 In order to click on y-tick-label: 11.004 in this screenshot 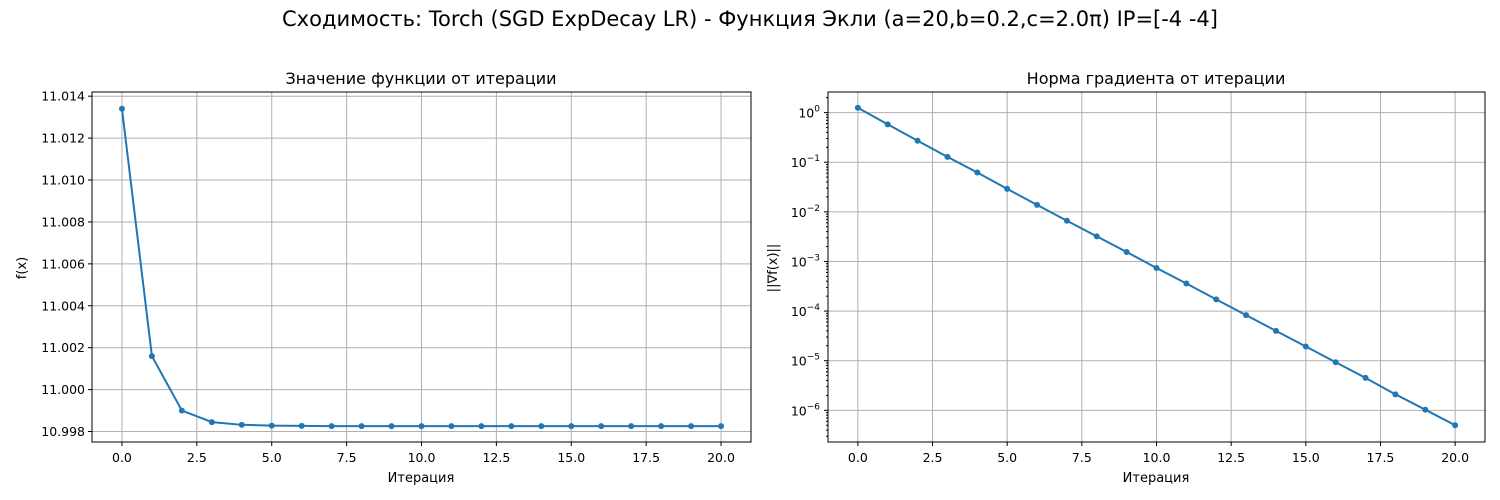, I will do `click(63, 305)`.